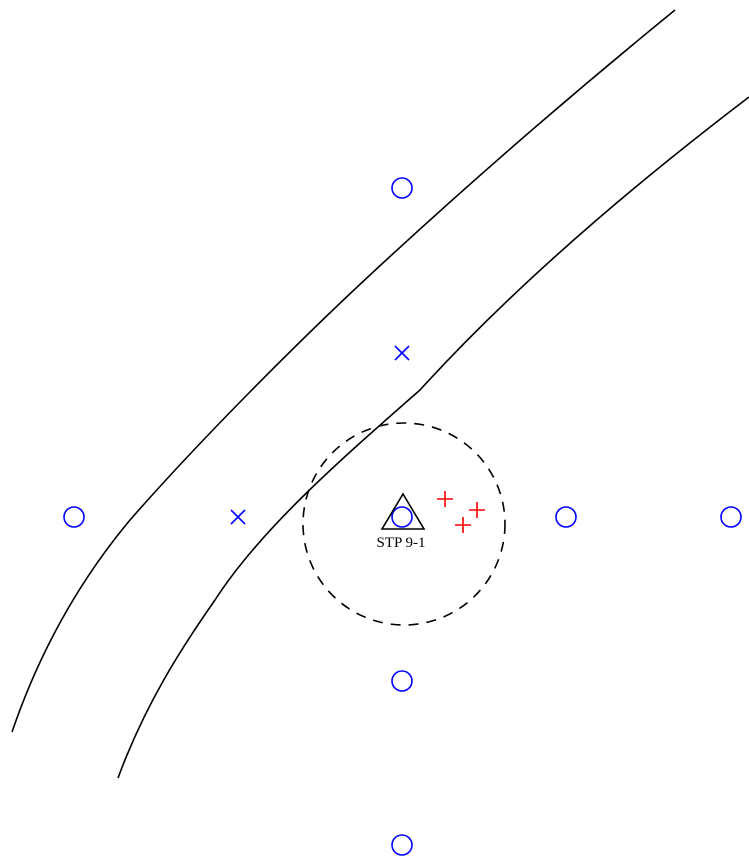 The image size is (749, 860). I want to click on survey-radius-circle, so click(404, 524).